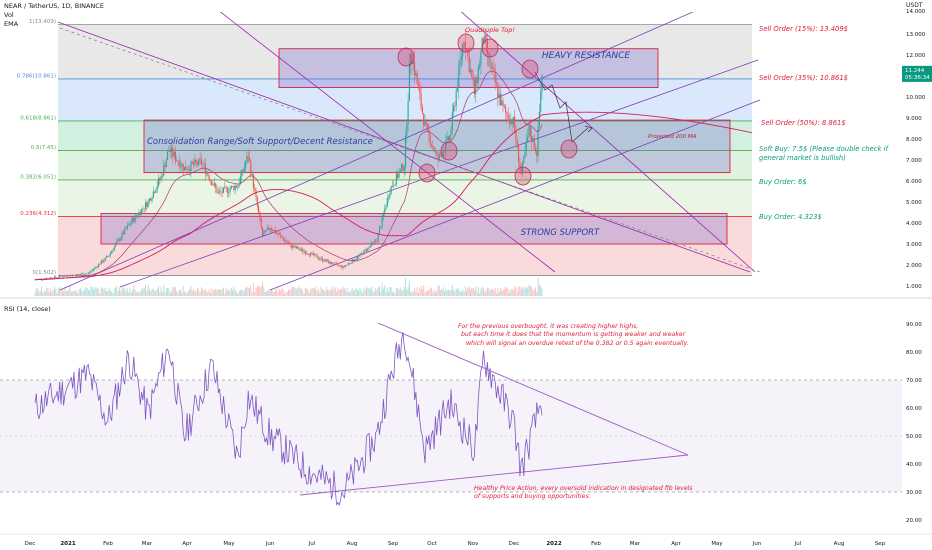 This screenshot has height=550, width=932. What do you see at coordinates (36, 76) in the screenshot?
I see `fib-label-1: 0.786(10.861)` at bounding box center [36, 76].